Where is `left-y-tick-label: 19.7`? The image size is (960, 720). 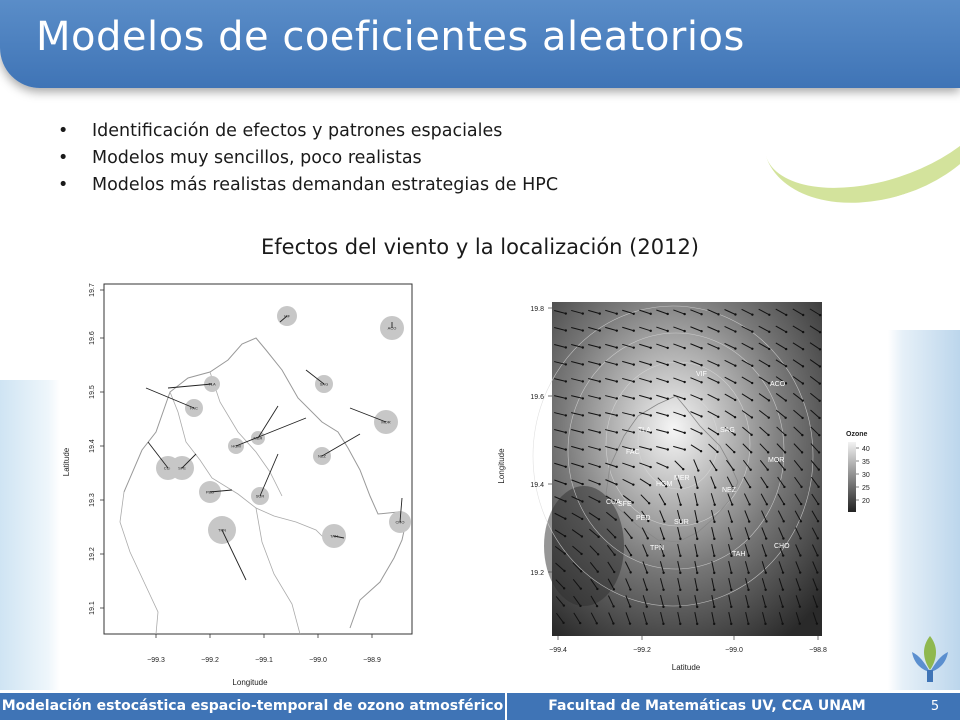
left-y-tick-label: 19.7 is located at coordinates (92, 290).